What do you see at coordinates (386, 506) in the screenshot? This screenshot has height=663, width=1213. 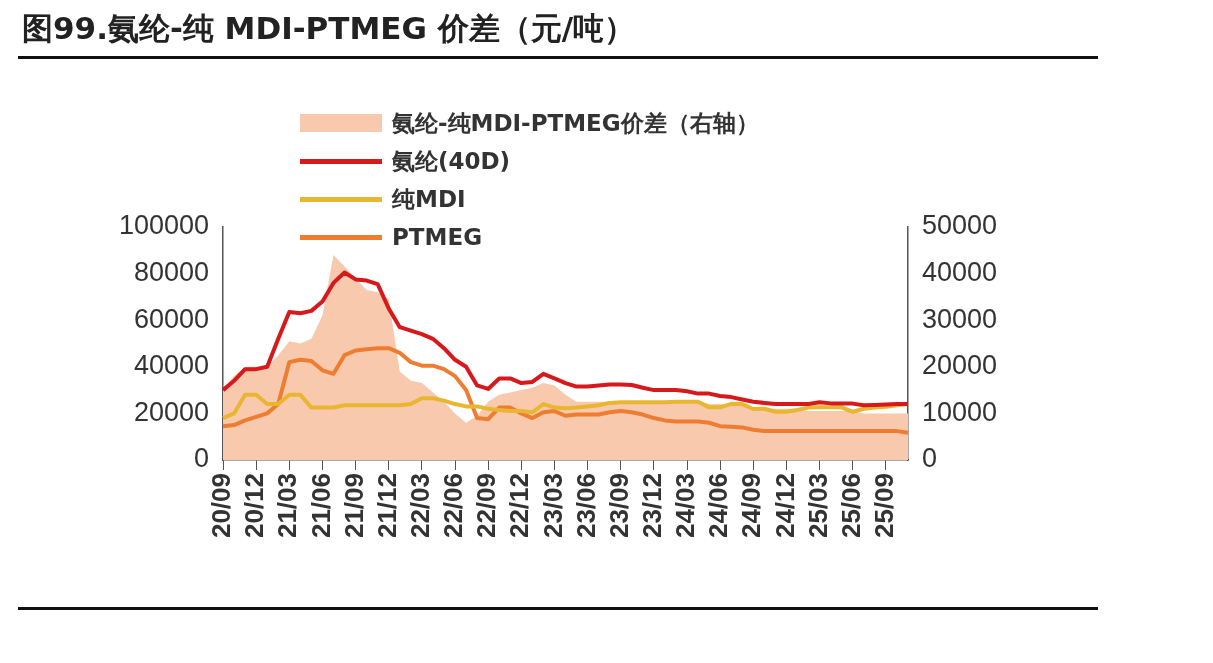 I see `x-tick-label: 21/12` at bounding box center [386, 506].